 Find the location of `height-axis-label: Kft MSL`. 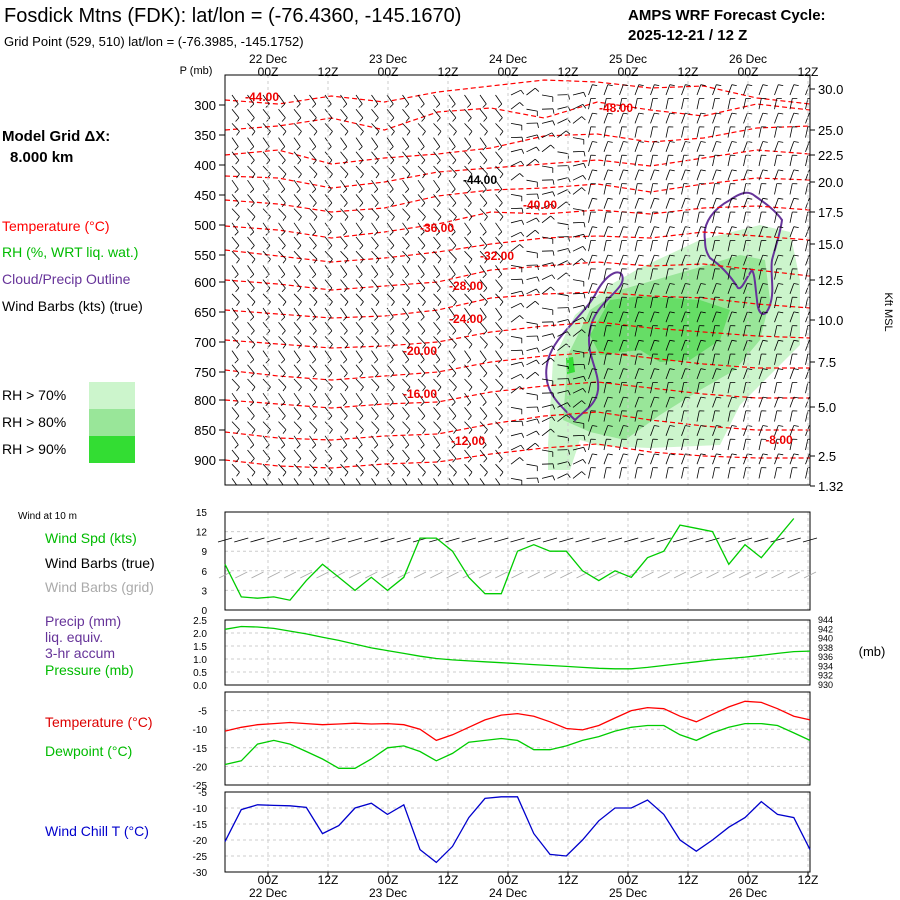

height-axis-label: Kft MSL is located at coordinates (888, 311).